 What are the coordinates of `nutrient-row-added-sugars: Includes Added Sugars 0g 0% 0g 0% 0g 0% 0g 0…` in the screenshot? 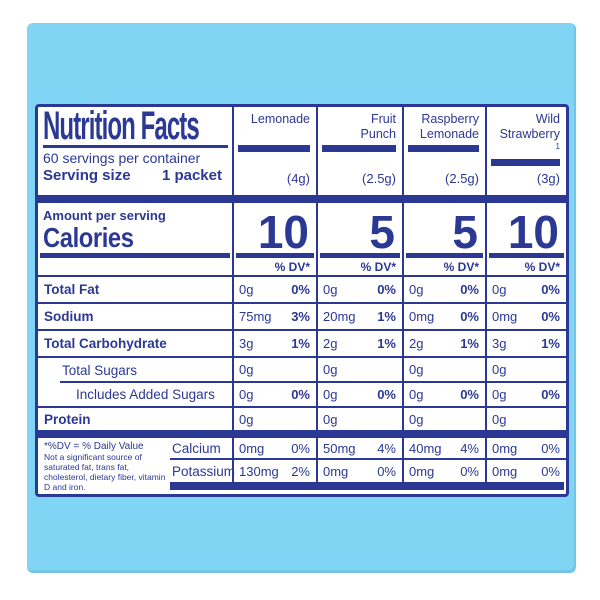 It's located at (302, 395).